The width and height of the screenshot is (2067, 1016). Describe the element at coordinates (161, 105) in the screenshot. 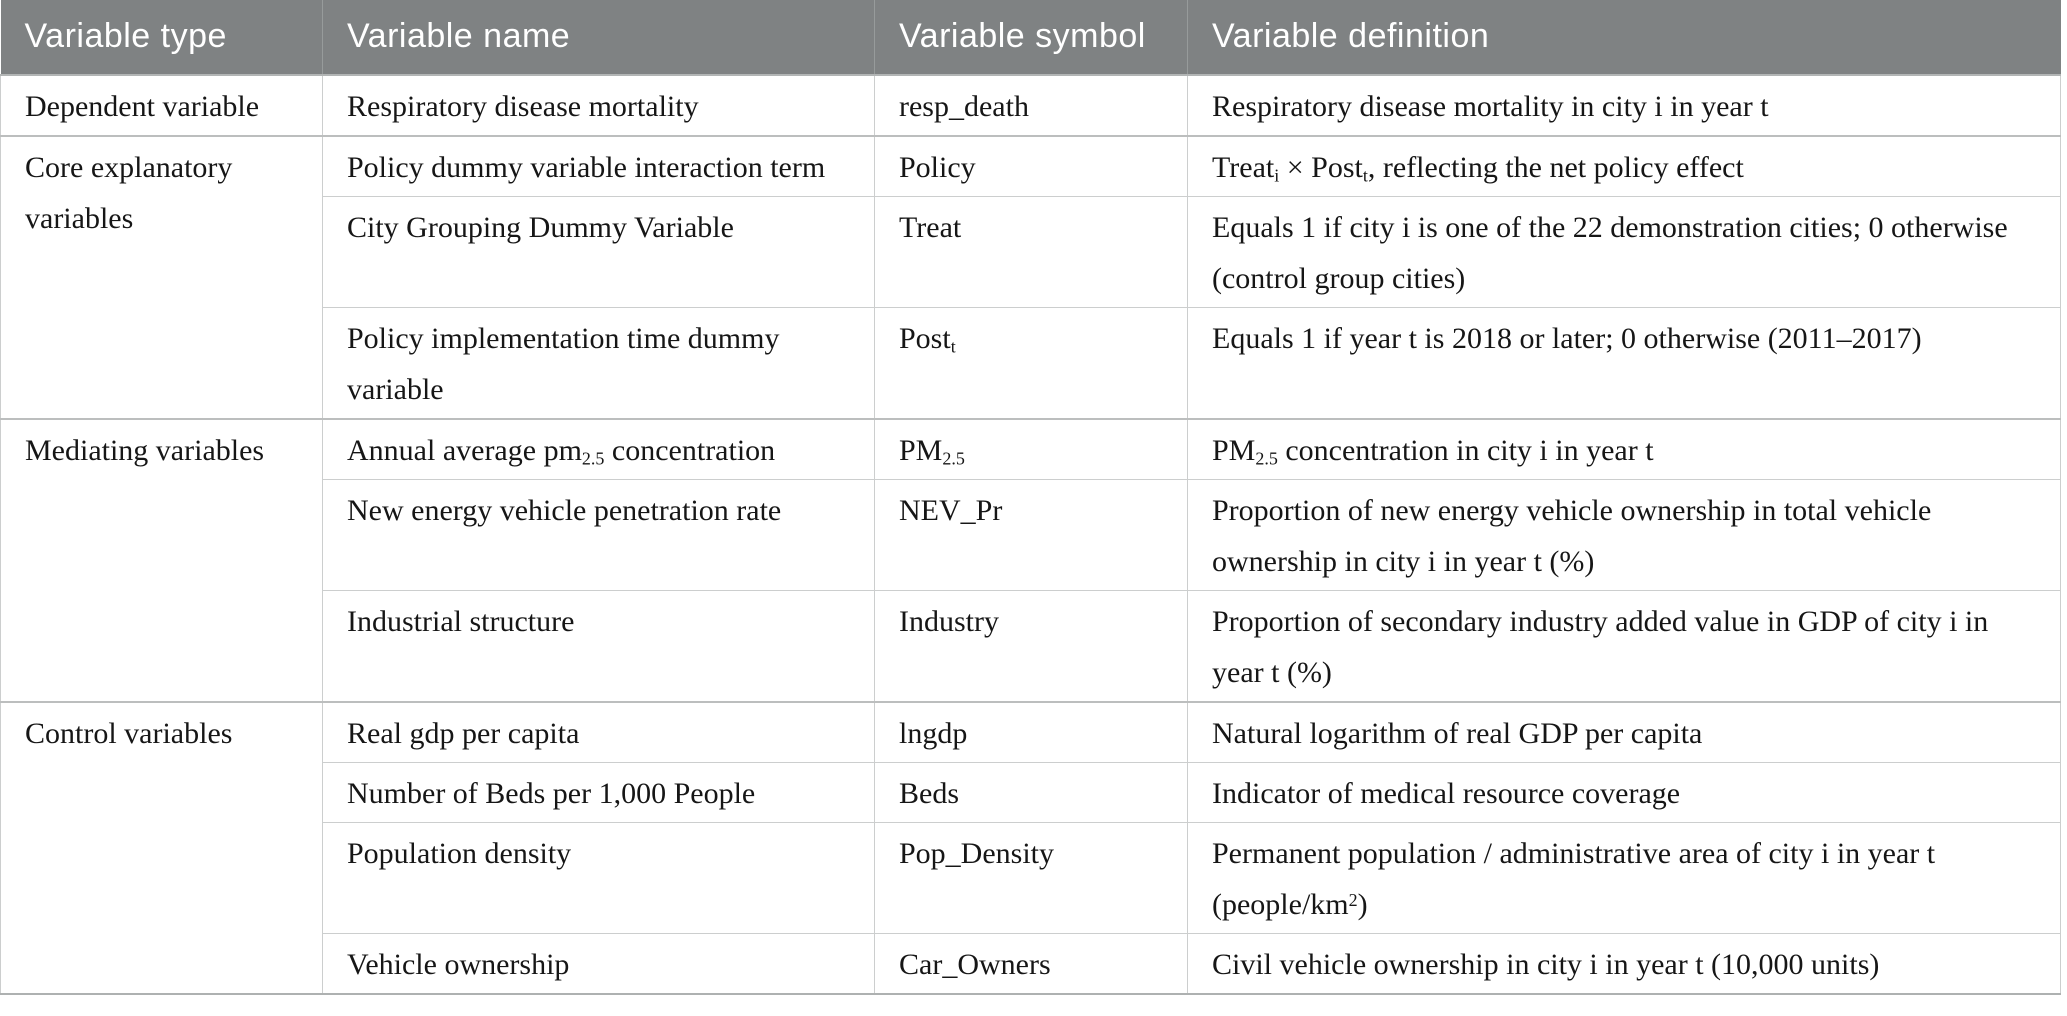

I see `cell-variable-type: Dependent variable` at that location.